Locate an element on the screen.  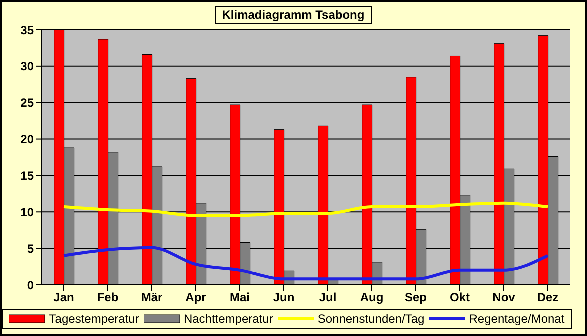
y-tick-label: 20 is located at coordinates (27, 139).